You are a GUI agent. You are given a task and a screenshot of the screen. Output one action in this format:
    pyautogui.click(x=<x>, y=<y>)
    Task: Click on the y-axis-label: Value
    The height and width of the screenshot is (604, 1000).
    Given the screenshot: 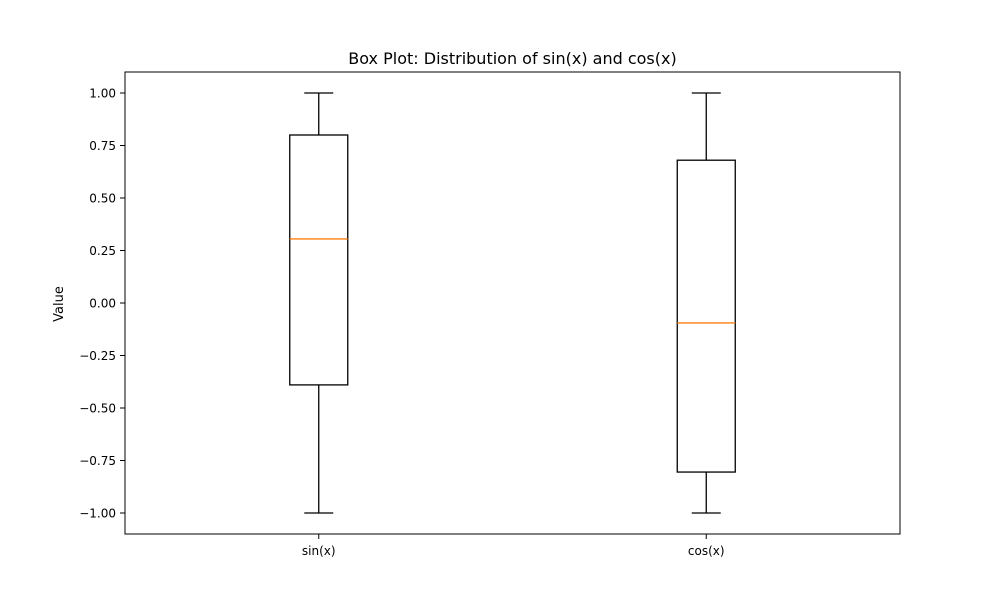 What is the action you would take?
    pyautogui.click(x=59, y=304)
    